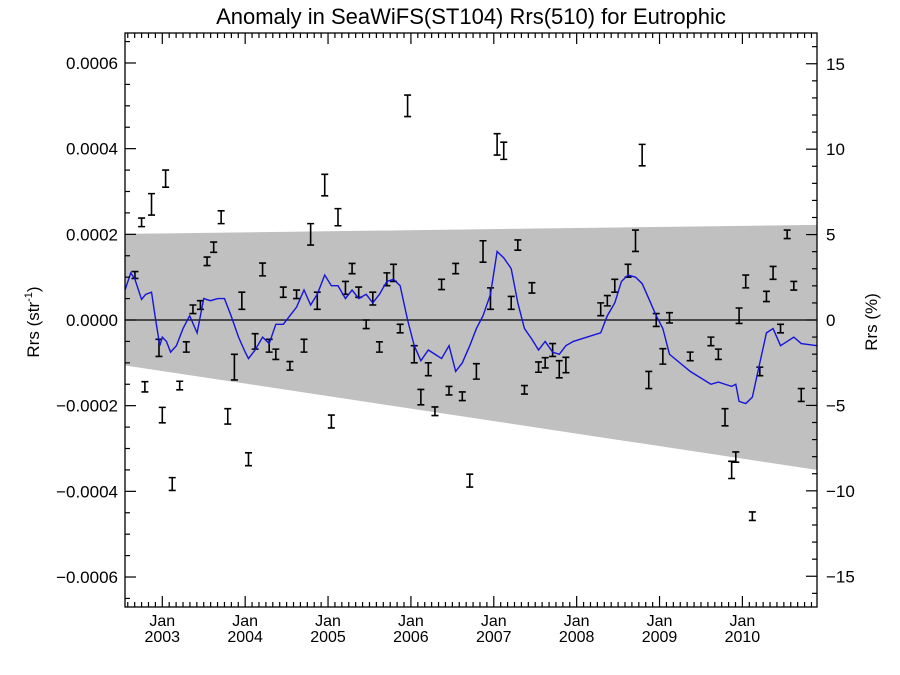 Image resolution: width=900 pixels, height=675 pixels. Describe the element at coordinates (743, 637) in the screenshot. I see `x-tick-year: 2010` at that location.